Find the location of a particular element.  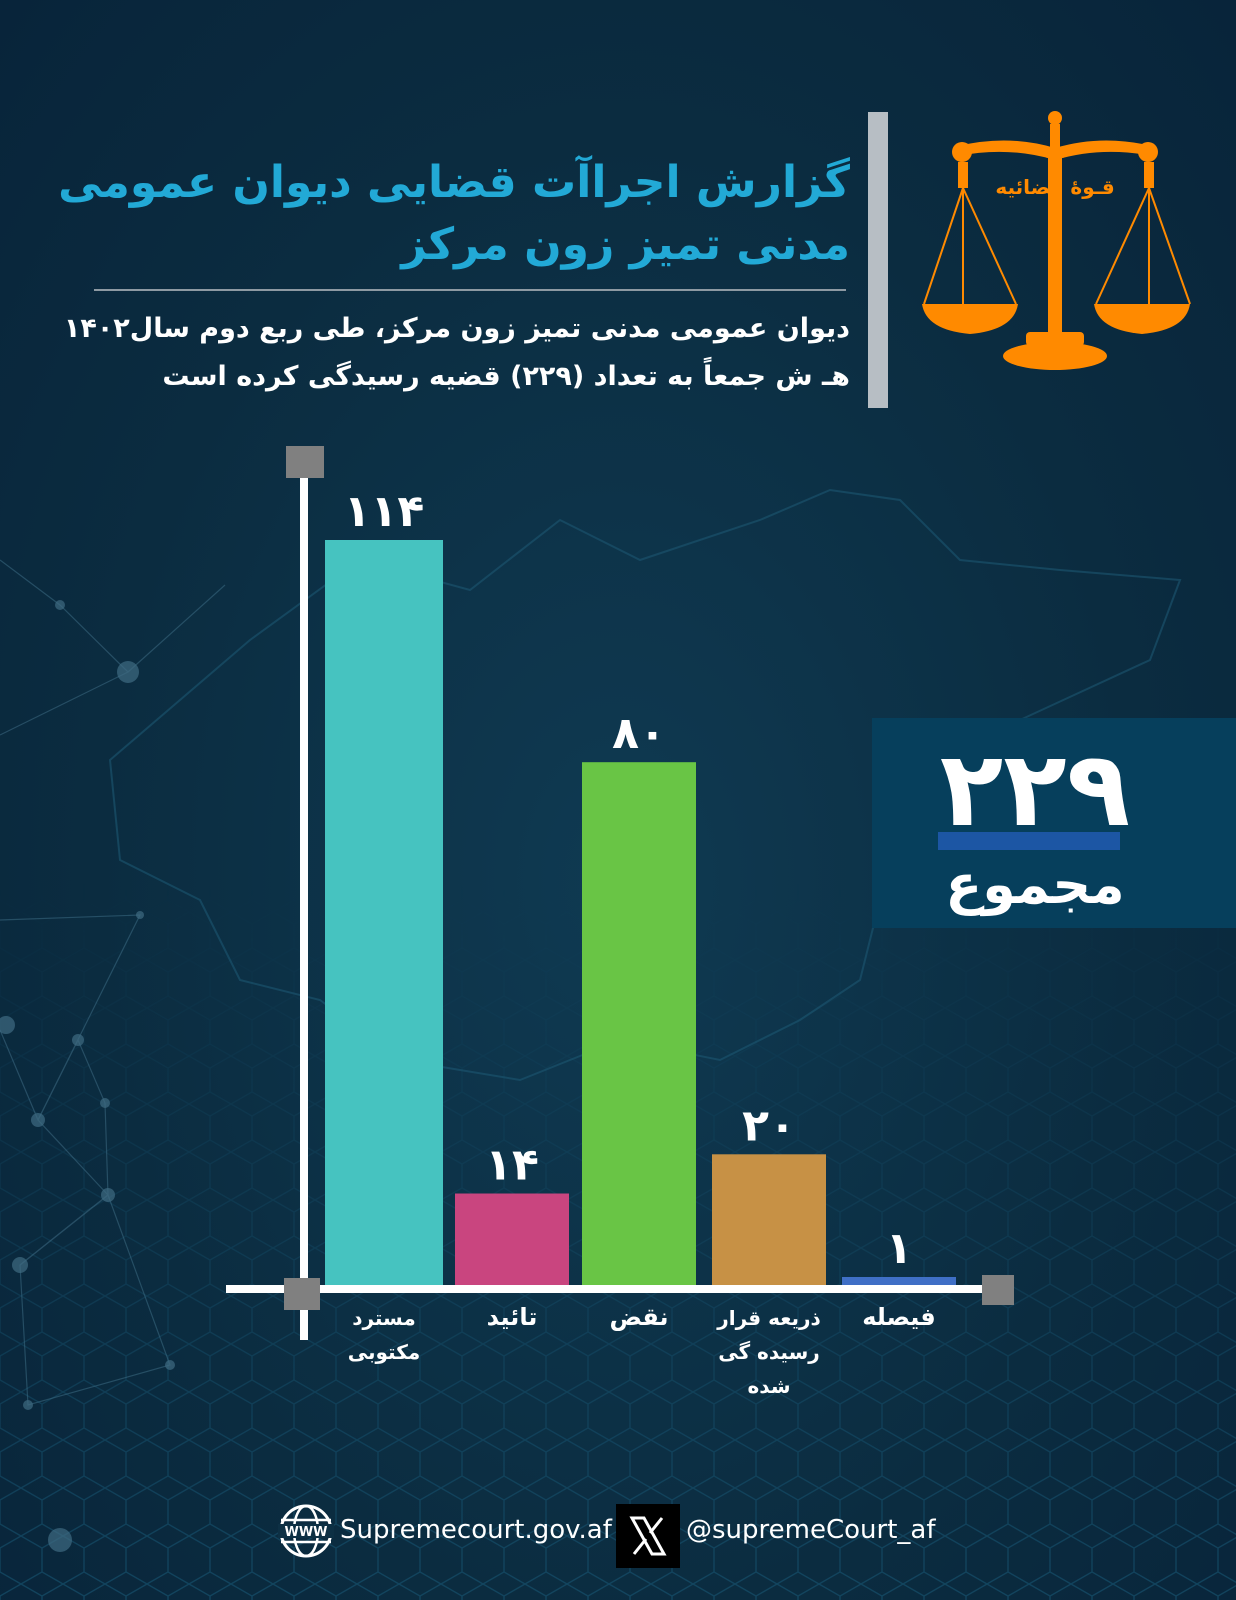

category-label-5: فیصله is located at coordinates (899, 1317).